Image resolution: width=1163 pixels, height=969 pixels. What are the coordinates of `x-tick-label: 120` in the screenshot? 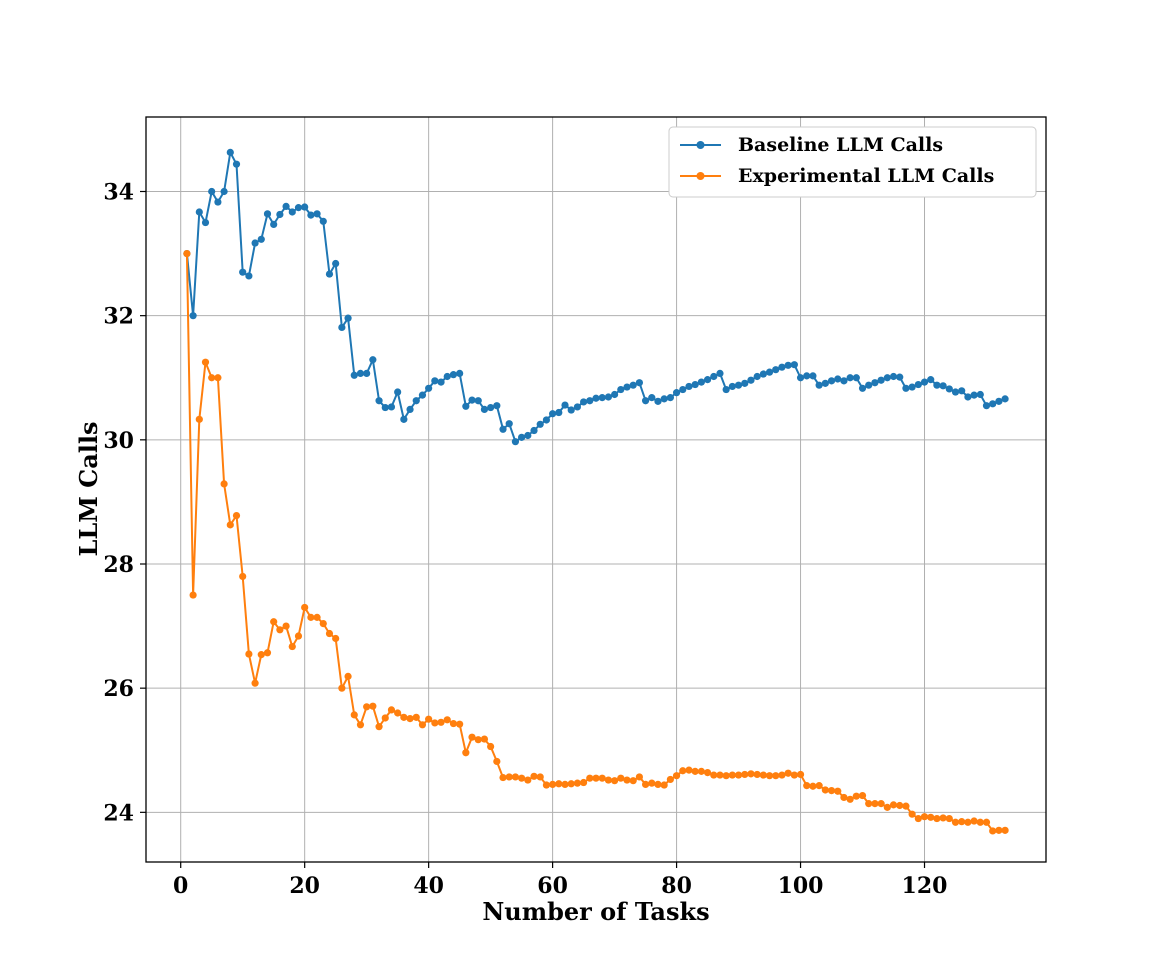 It's located at (925, 886).